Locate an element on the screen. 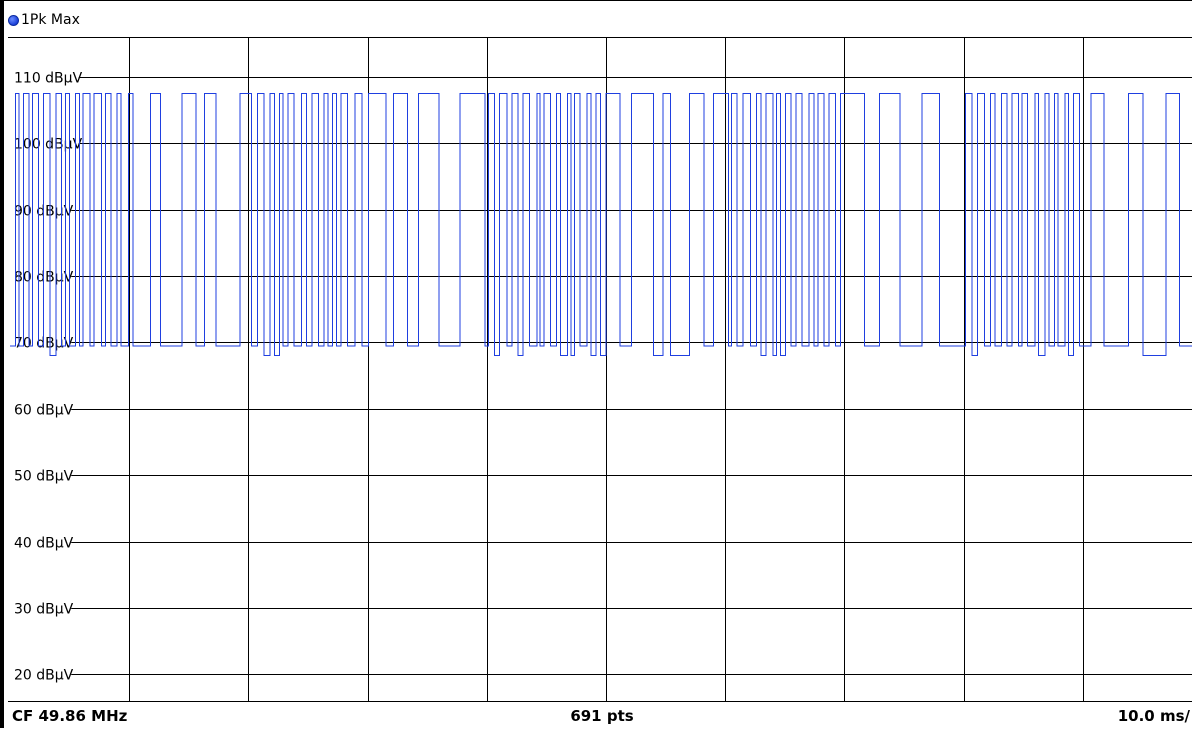  center-frequency: CF 49.86 MHz is located at coordinates (70, 716).